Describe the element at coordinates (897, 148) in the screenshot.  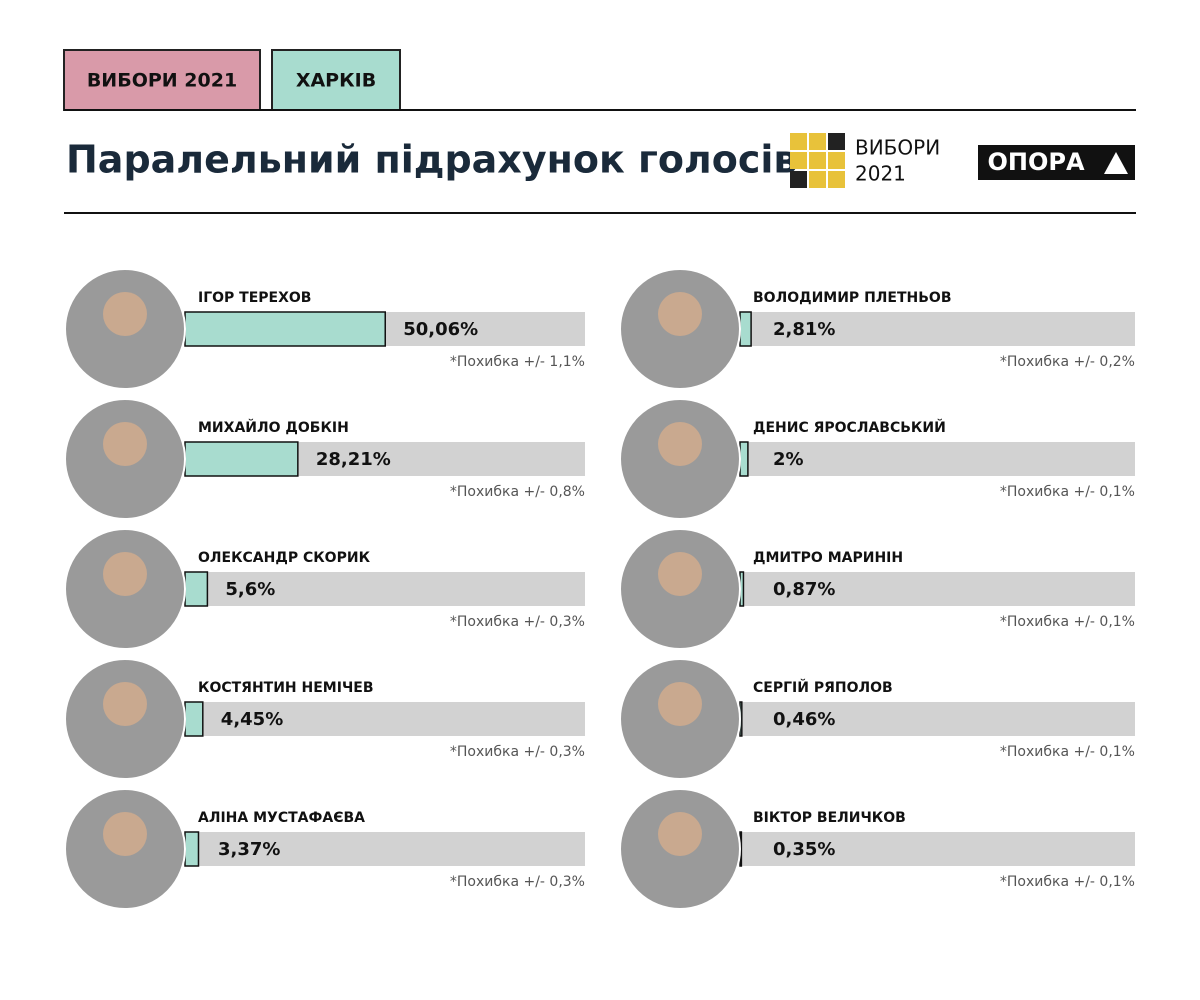
I see `logo-text: ВИБОРИ` at that location.